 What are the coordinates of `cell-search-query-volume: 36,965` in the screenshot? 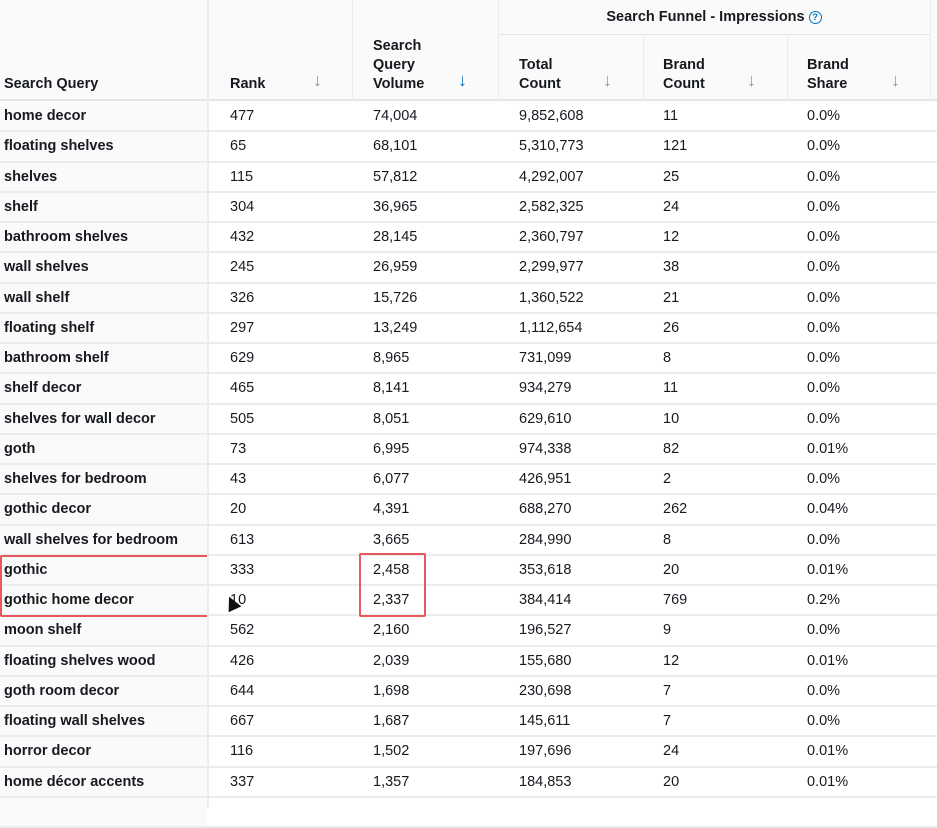 It's located at (395, 206).